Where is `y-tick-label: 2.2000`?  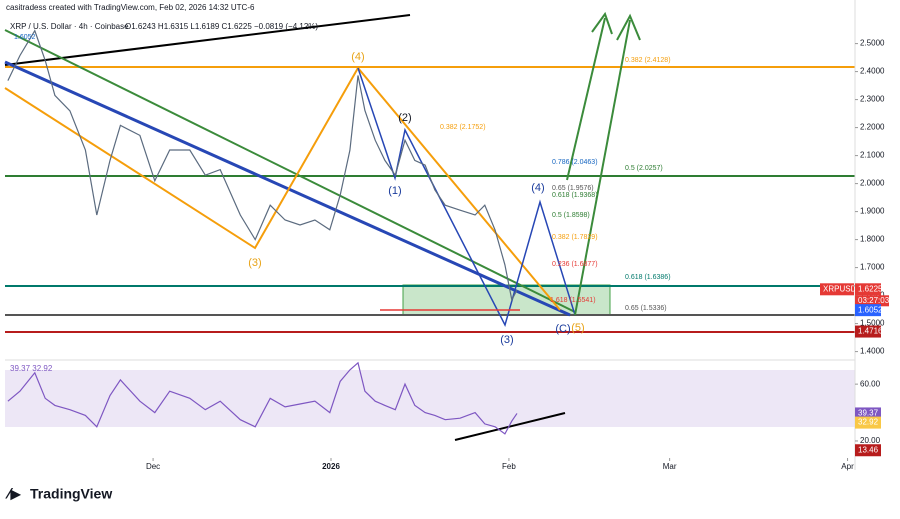
y-tick-label: 2.2000 is located at coordinates (872, 127).